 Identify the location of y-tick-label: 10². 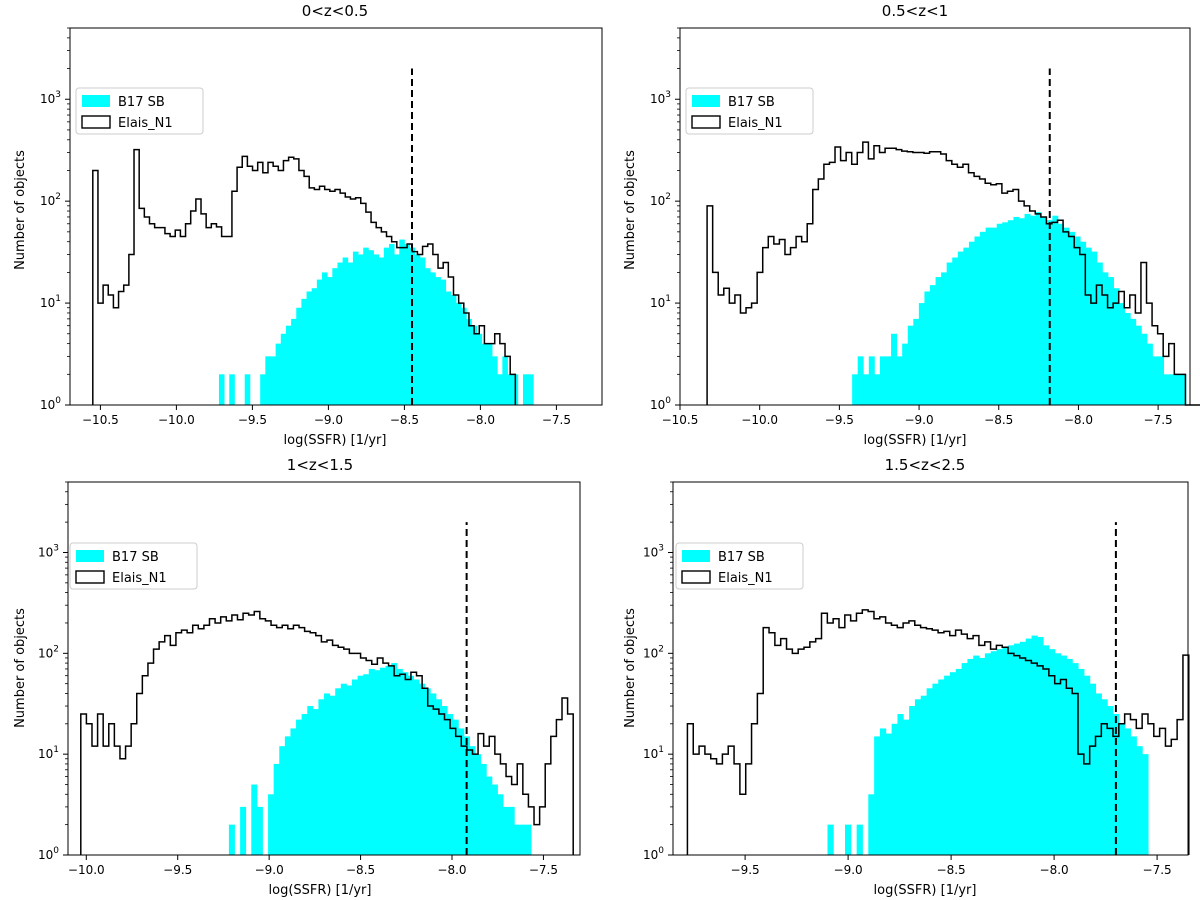
(653, 652).